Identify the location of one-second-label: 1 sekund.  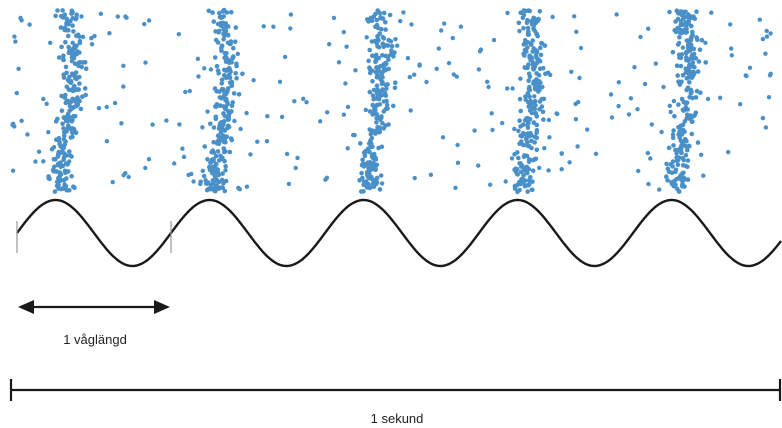
(397, 418).